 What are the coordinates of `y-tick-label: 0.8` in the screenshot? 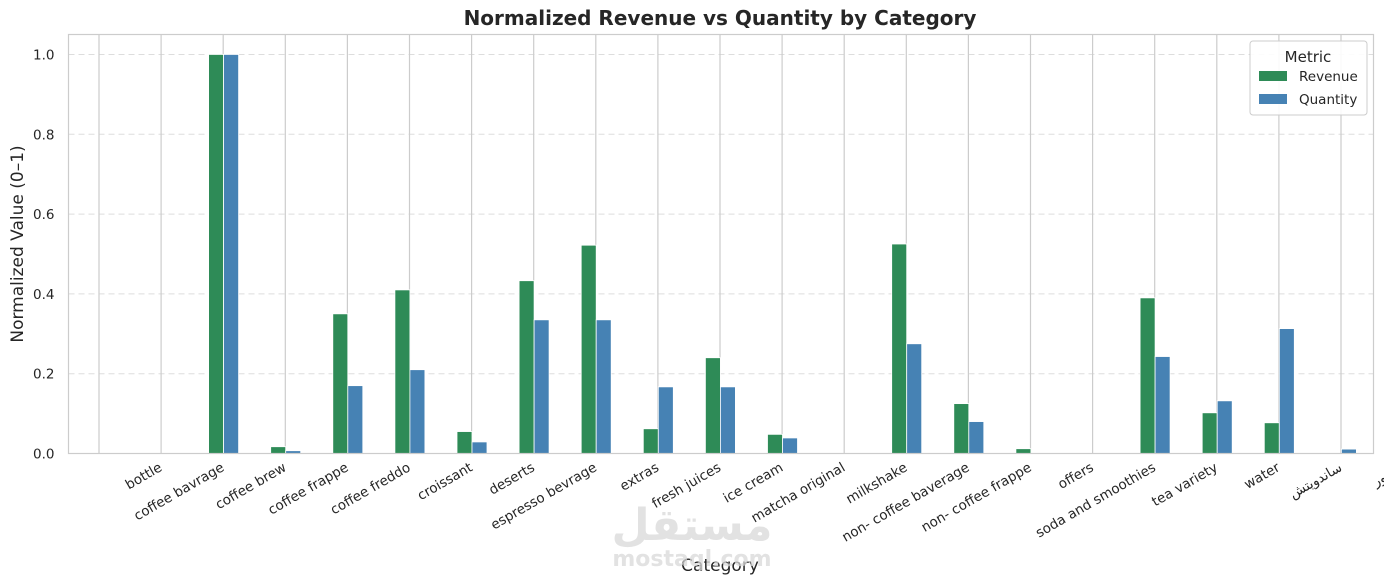 It's located at (43, 135).